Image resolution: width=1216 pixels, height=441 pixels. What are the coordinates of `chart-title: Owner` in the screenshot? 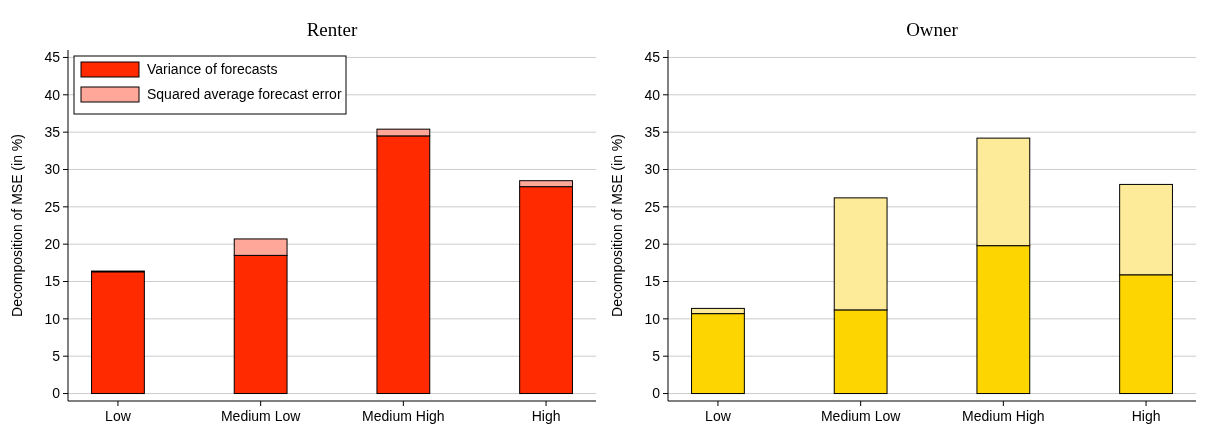 It's located at (932, 29).